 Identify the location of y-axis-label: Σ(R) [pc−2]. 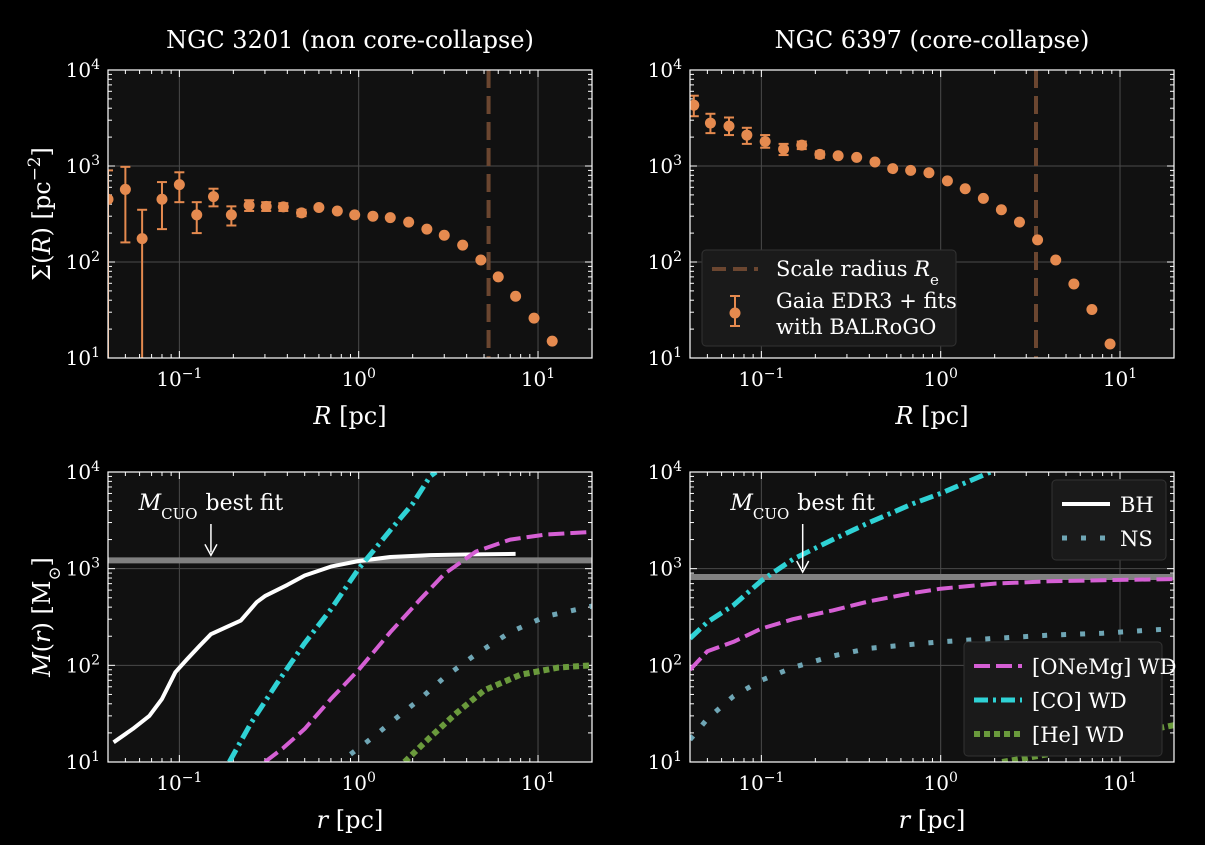
(40, 214).